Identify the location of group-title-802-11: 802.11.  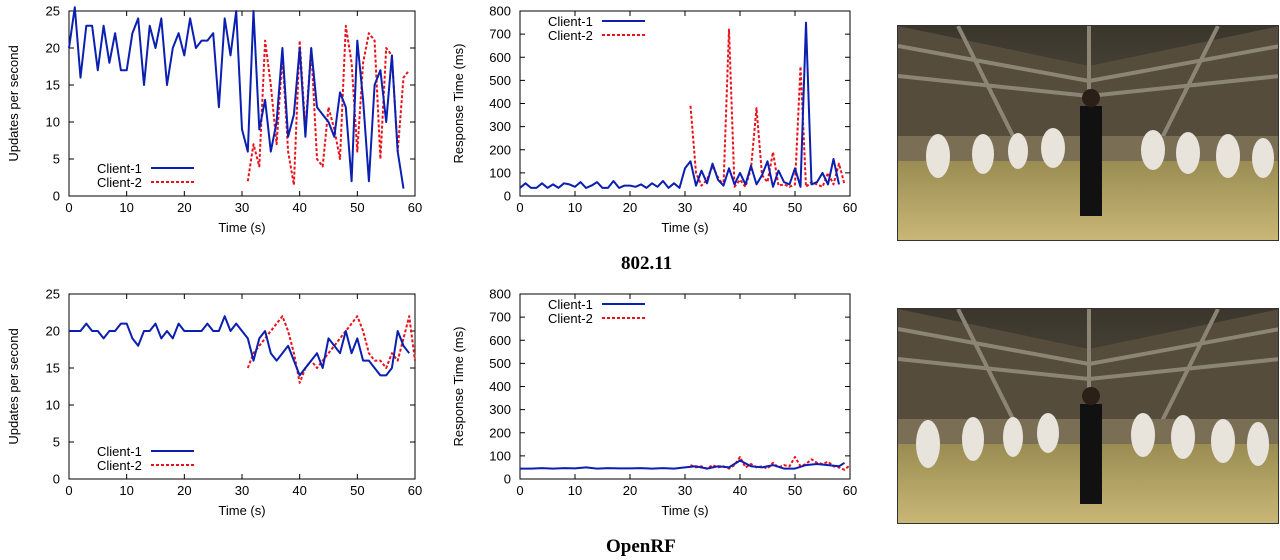
(647, 263).